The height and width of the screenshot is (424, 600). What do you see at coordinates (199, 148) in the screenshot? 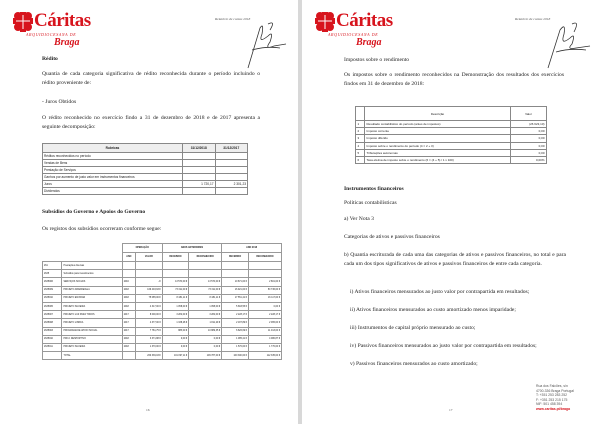
I see `col-header: 31/12/2018` at bounding box center [199, 148].